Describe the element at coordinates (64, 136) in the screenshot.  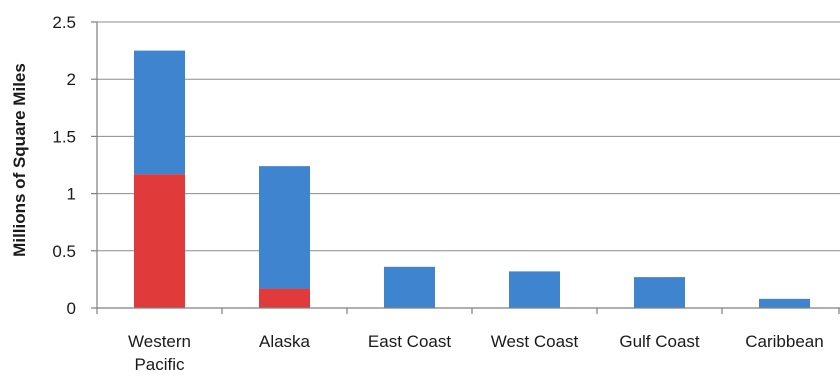
I see `y-tick-label: 1.5` at that location.